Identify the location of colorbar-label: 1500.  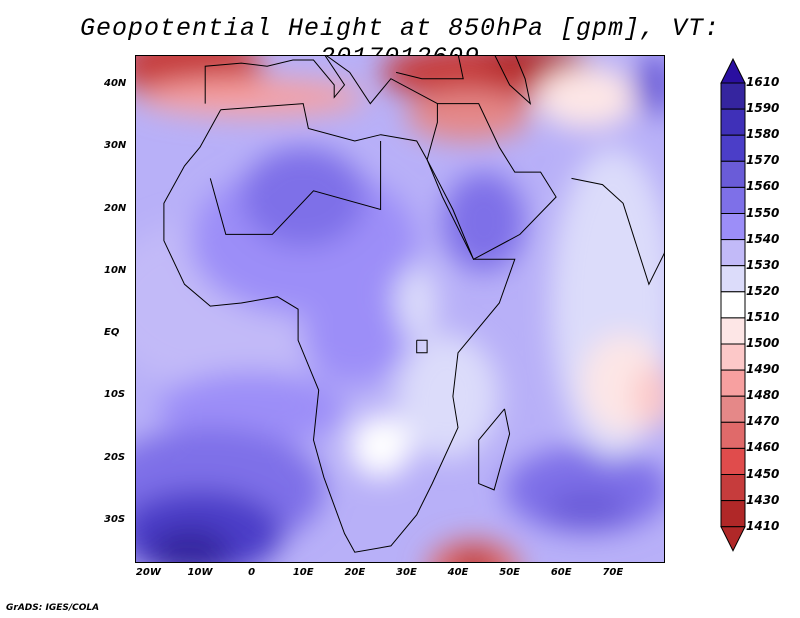
(763, 343).